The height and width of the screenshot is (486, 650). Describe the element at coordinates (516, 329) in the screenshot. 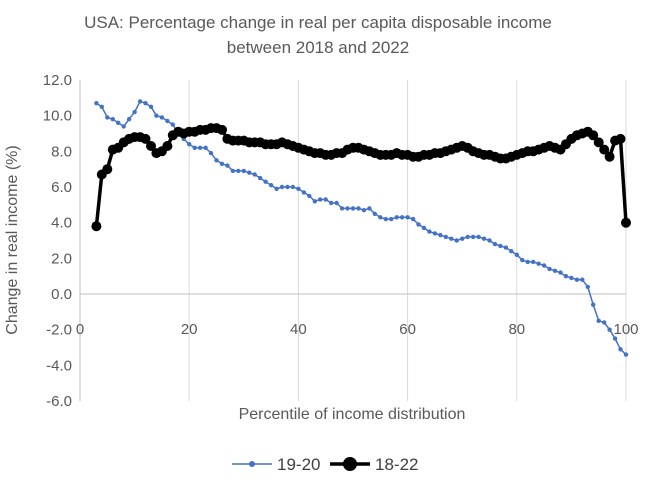

I see `x-tick-label: 80` at that location.